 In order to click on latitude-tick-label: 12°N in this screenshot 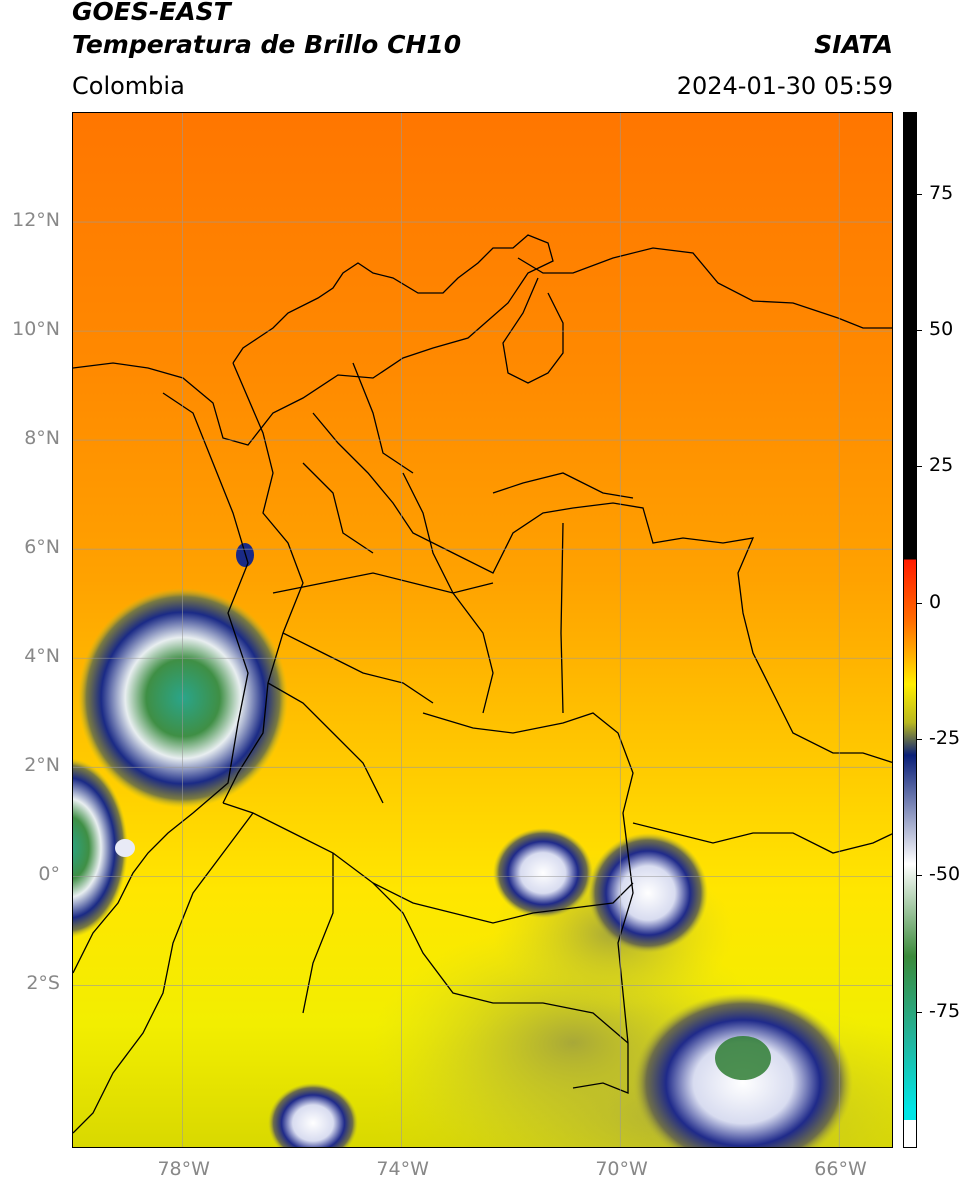, I will do `click(36, 220)`.